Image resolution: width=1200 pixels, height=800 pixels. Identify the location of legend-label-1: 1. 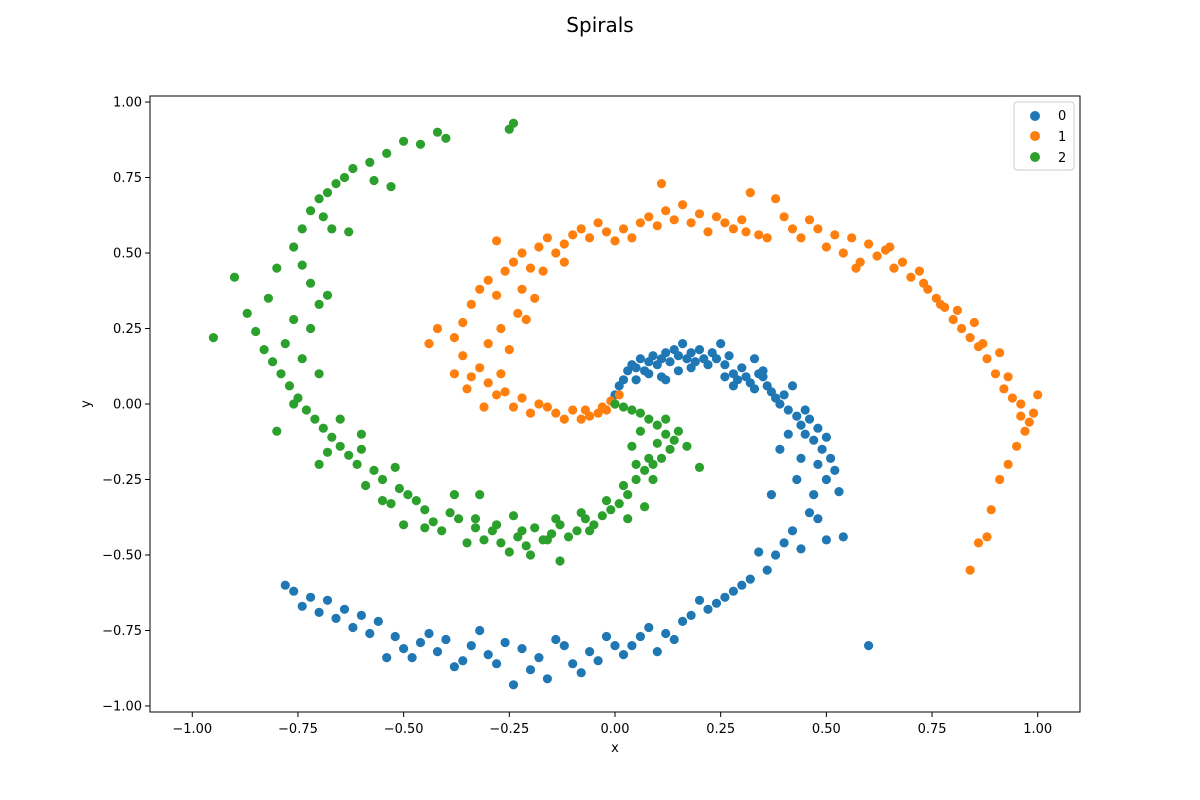
(1062, 137).